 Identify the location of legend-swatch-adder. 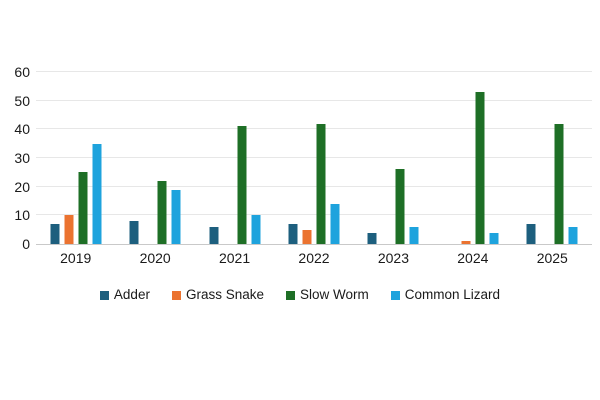
(104, 295).